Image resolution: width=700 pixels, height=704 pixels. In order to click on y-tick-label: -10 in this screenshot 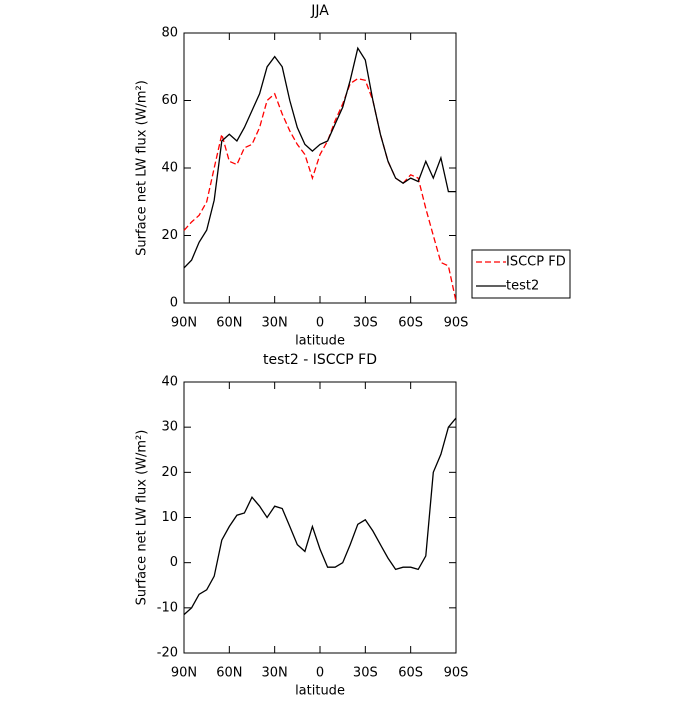, I will do `click(167, 607)`.